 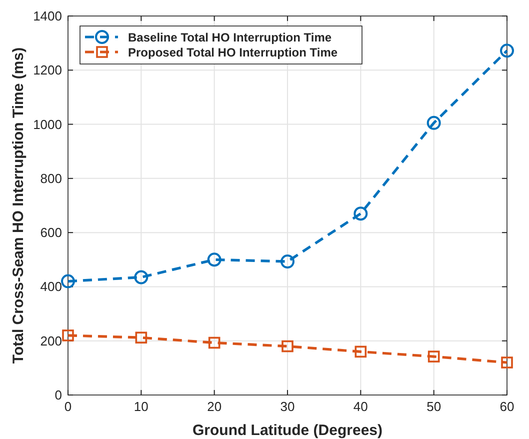 What do you see at coordinates (434, 406) in the screenshot?
I see `x-tick-label: 50` at bounding box center [434, 406].